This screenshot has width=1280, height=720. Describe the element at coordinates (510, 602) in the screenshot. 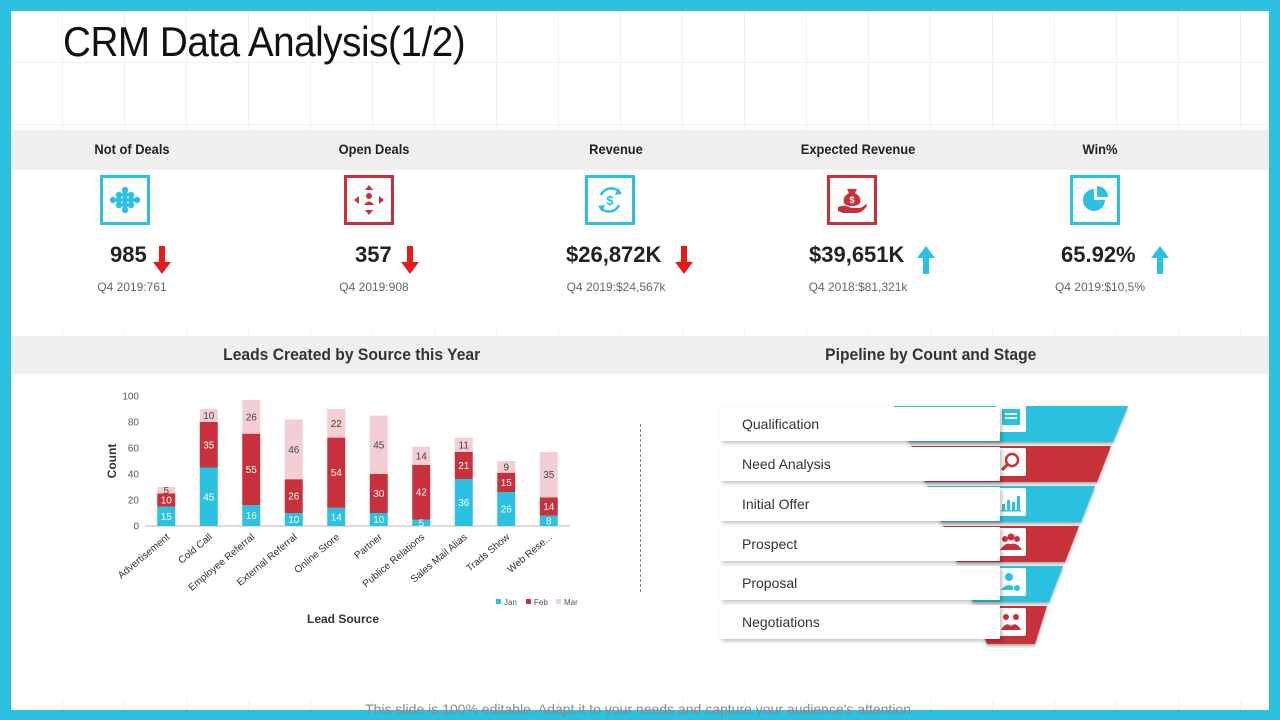

I see `legend-entry: Jan` at that location.